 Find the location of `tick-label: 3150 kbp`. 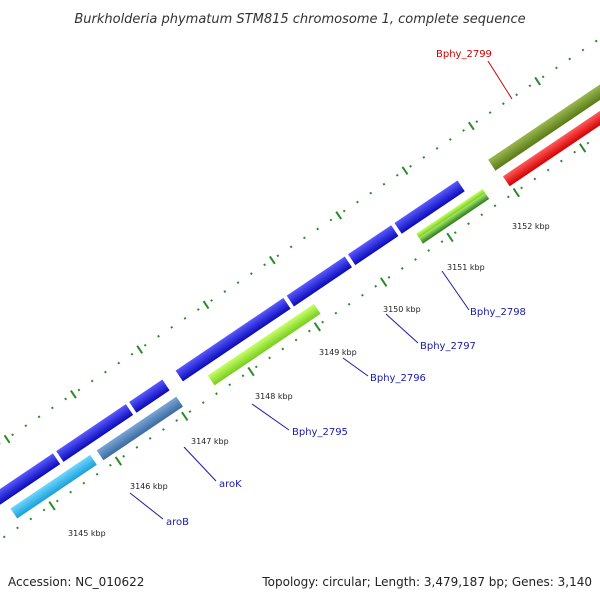

tick-label: 3150 kbp is located at coordinates (402, 309).